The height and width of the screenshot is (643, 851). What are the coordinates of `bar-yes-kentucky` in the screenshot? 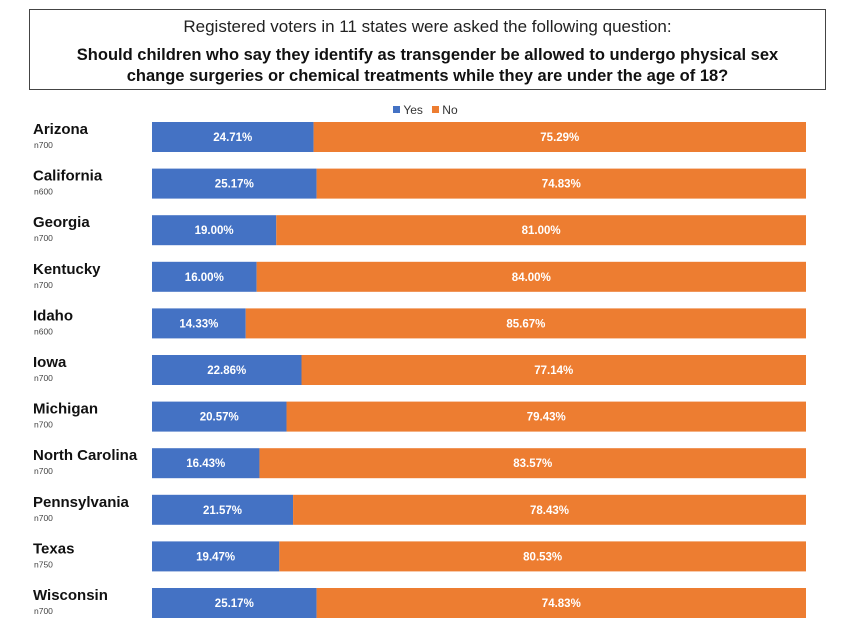 It's located at (204, 276).